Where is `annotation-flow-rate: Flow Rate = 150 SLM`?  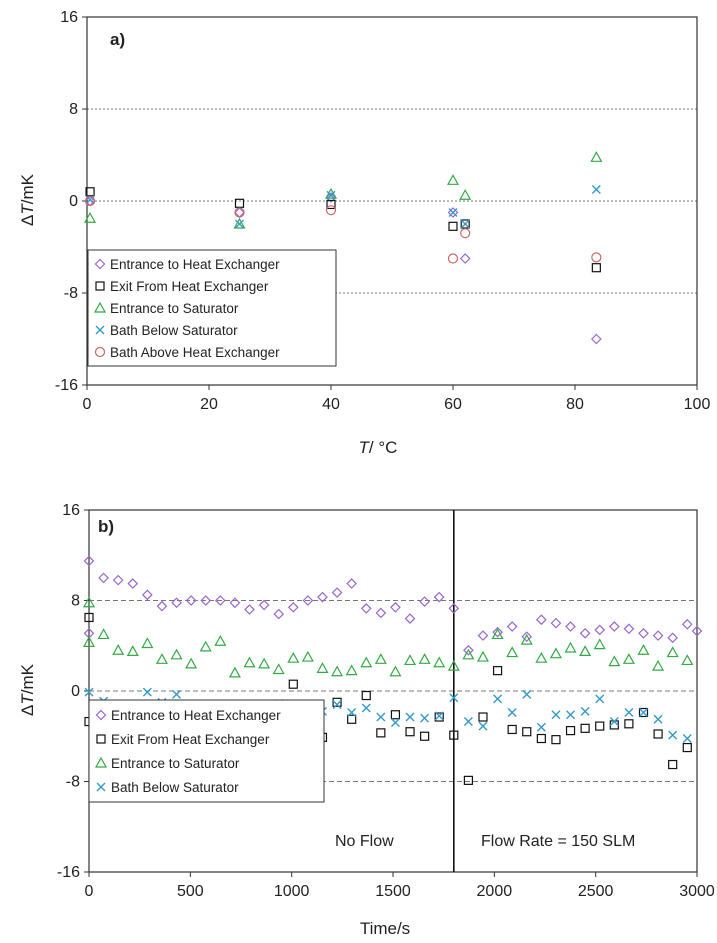 annotation-flow-rate: Flow Rate = 150 SLM is located at coordinates (558, 841).